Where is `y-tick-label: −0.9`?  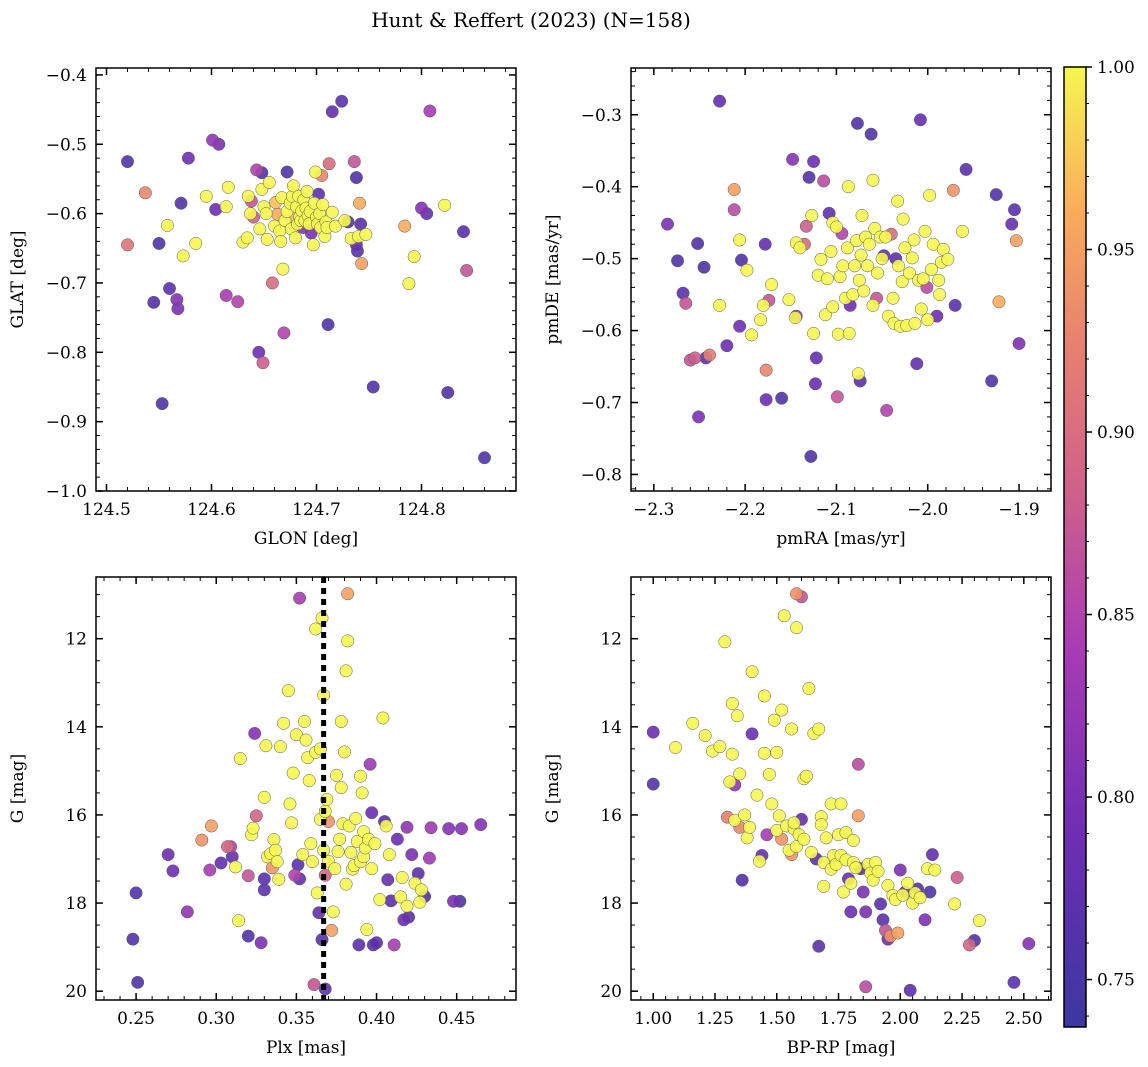
y-tick-label: −0.9 is located at coordinates (66, 423).